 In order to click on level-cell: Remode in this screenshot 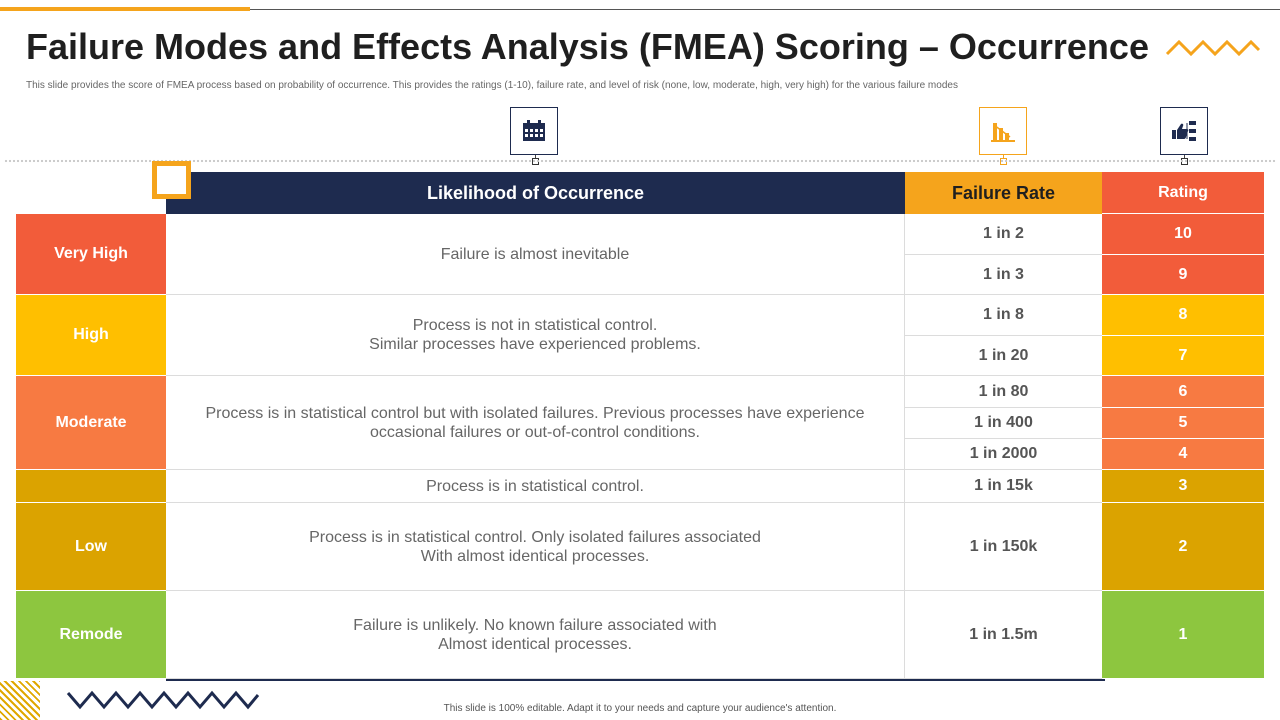, I will do `click(91, 635)`.